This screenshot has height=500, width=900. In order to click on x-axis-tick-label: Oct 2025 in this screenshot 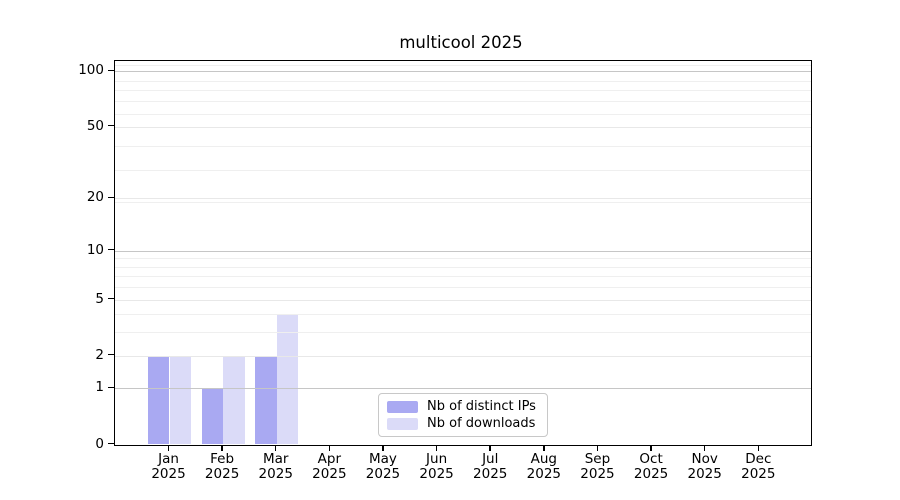, I will do `click(651, 466)`.